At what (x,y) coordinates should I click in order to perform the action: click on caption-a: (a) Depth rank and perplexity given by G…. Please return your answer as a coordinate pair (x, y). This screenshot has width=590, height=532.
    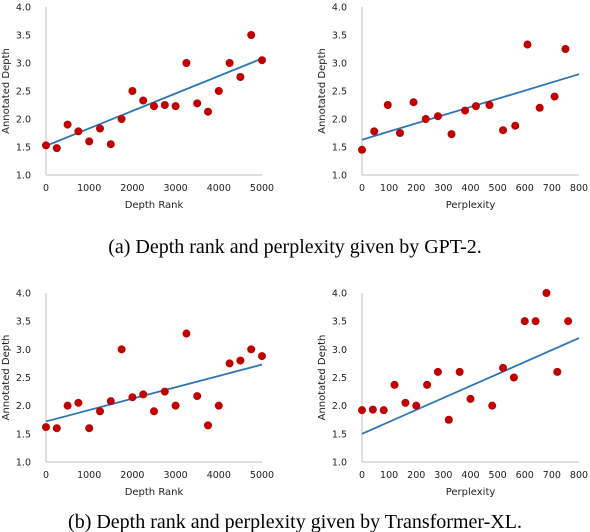
    Looking at the image, I should click on (295, 247).